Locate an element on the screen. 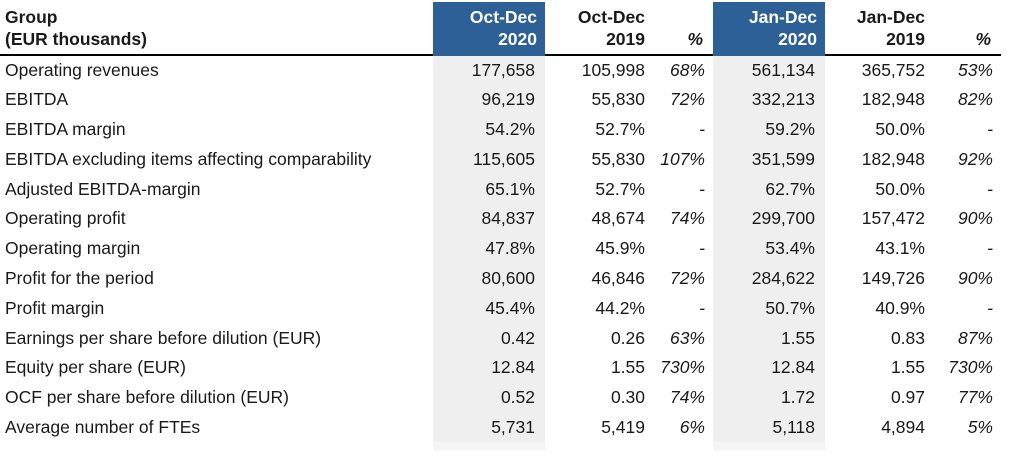 This screenshot has height=475, width=1024. row-label: Profit for the period is located at coordinates (79, 277).